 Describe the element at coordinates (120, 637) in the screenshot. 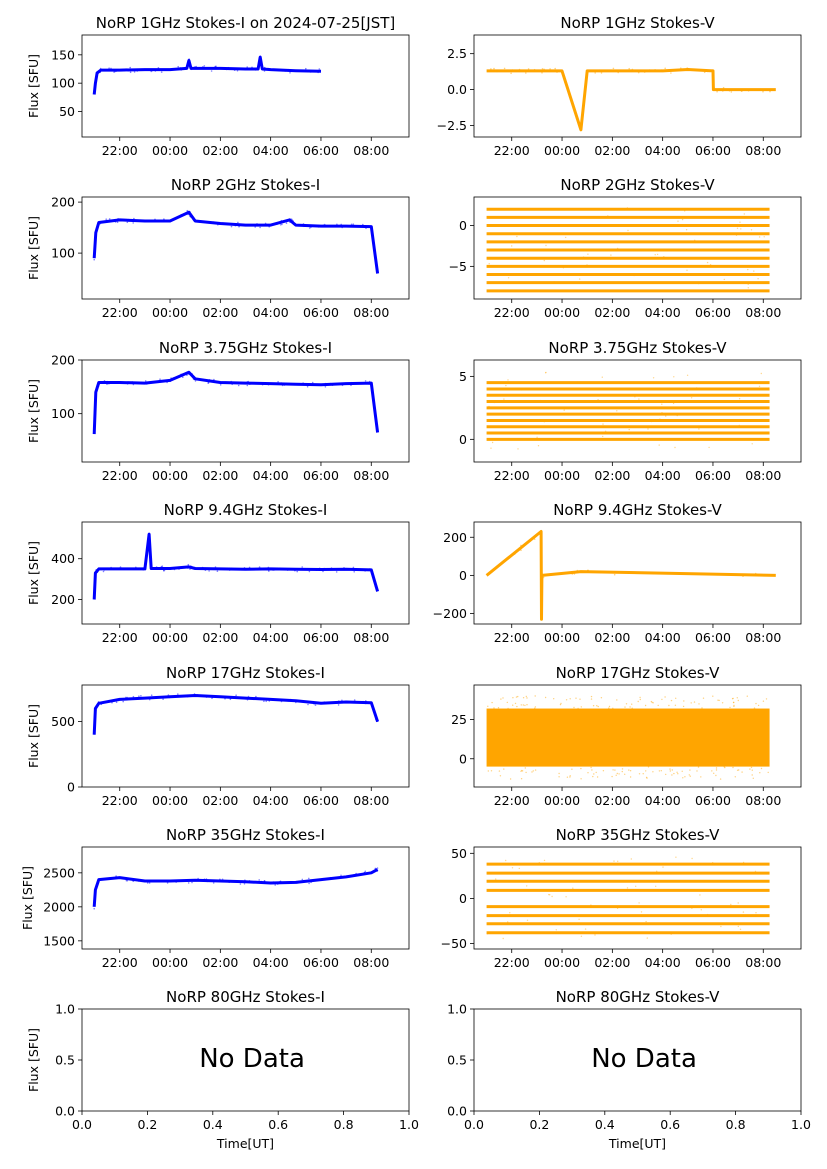

I see `x-tick-label: 22:00` at that location.